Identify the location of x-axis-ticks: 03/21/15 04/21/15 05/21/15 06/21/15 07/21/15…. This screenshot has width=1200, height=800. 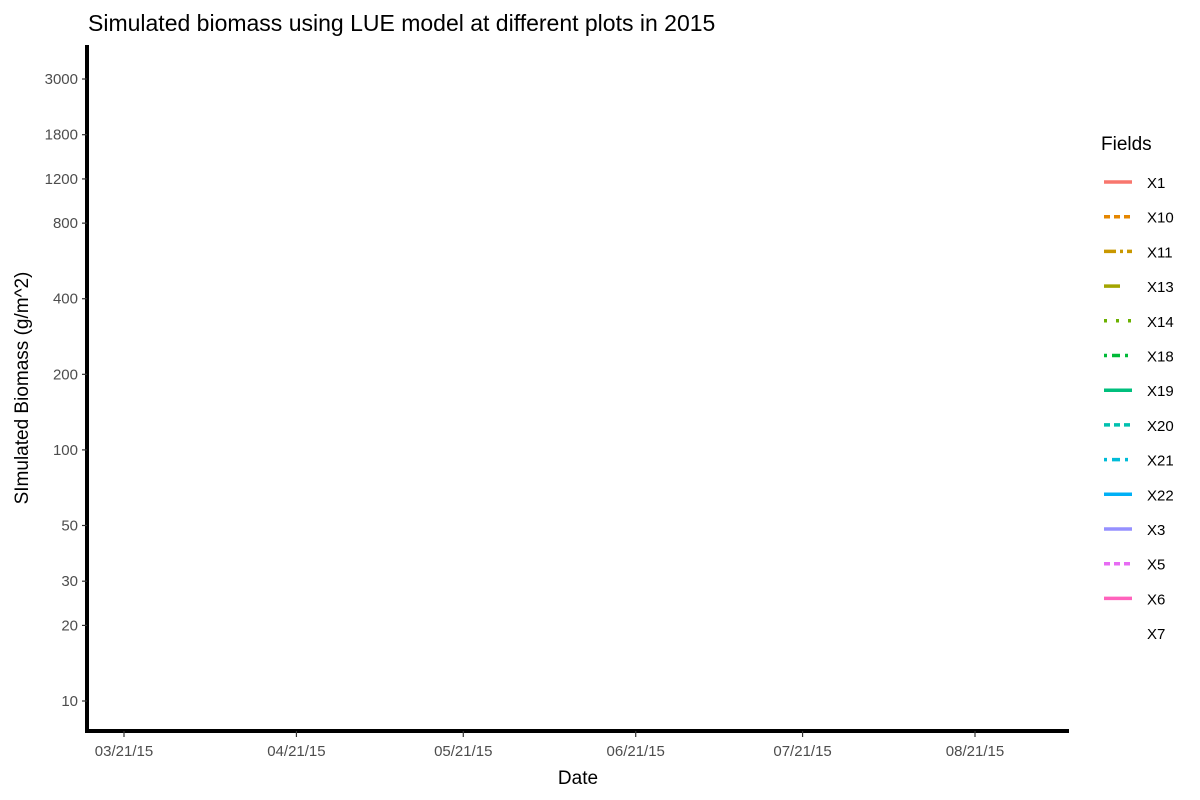
(549, 745).